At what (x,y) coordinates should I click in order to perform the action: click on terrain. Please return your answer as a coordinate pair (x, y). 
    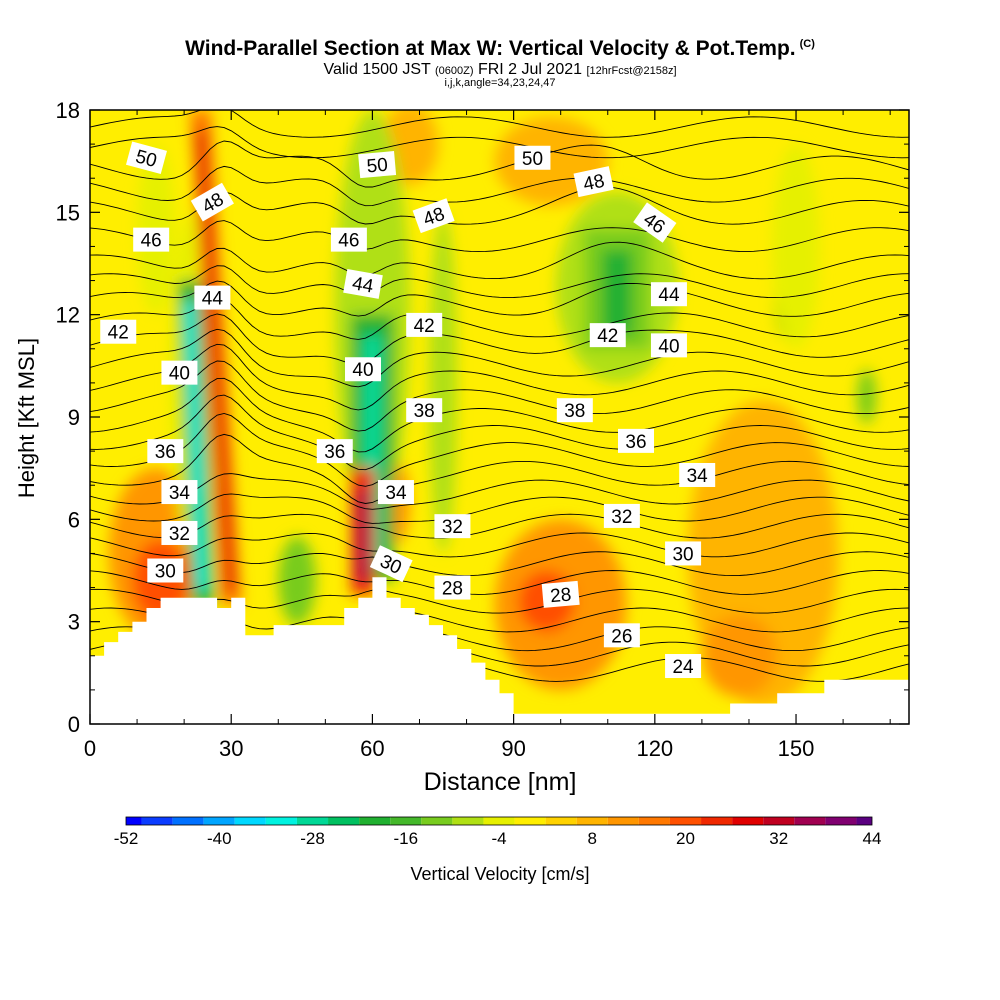
    Looking at the image, I should click on (499, 650).